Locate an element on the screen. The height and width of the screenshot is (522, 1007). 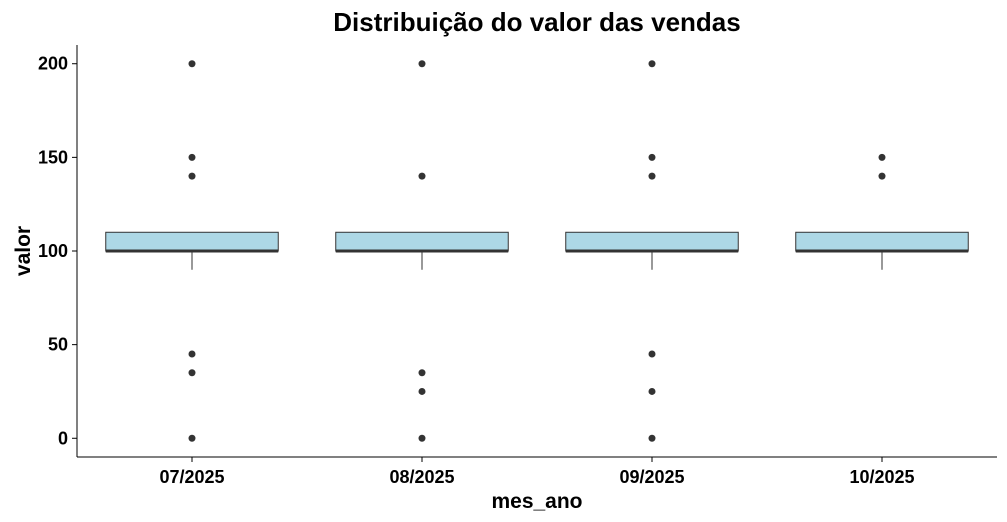
x-tick-label: 10/2025 is located at coordinates (881, 477).